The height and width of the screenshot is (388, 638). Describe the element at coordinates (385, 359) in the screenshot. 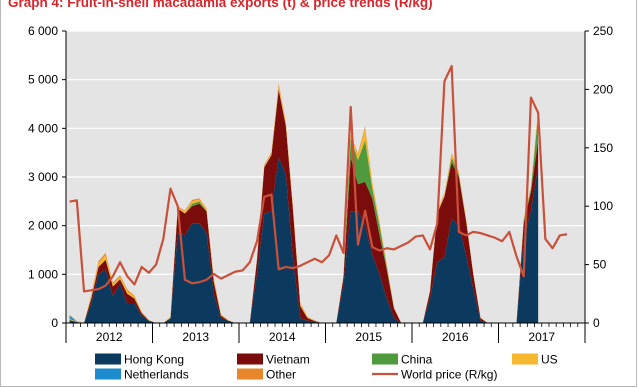

I see `legend-swatch-china` at that location.